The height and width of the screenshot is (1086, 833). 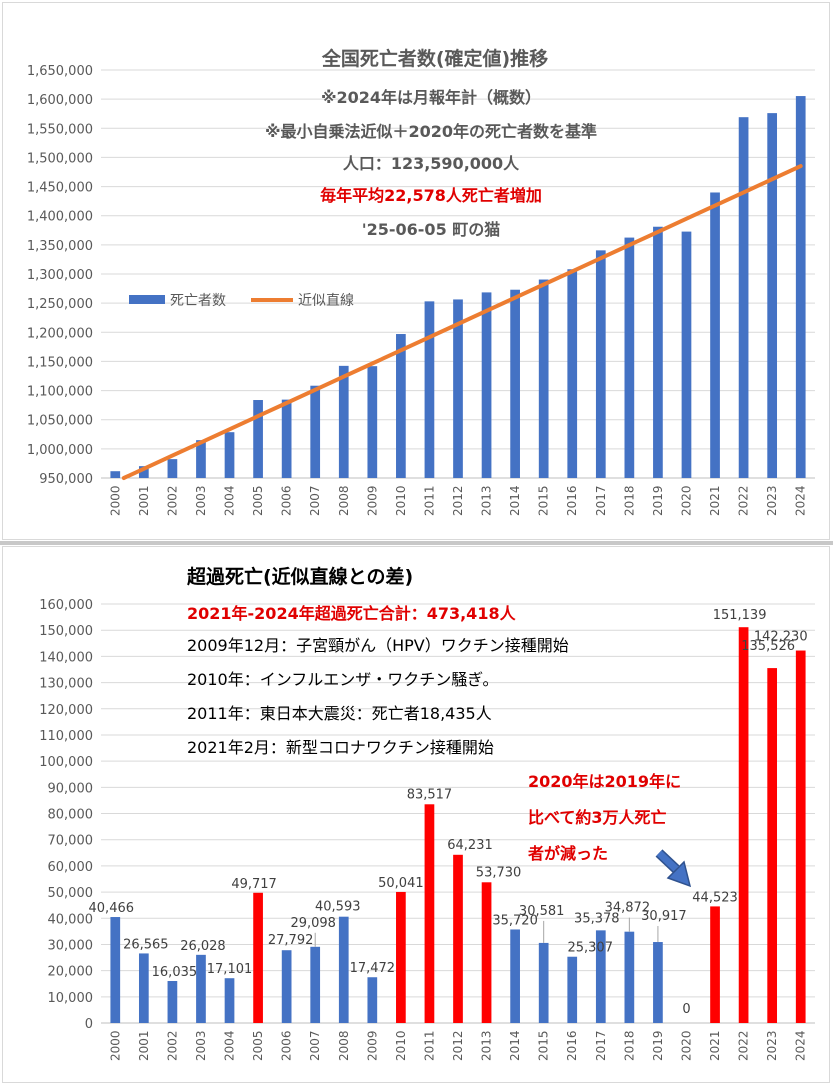 I want to click on y-tick-label: 1,650,000, so click(x=60, y=71).